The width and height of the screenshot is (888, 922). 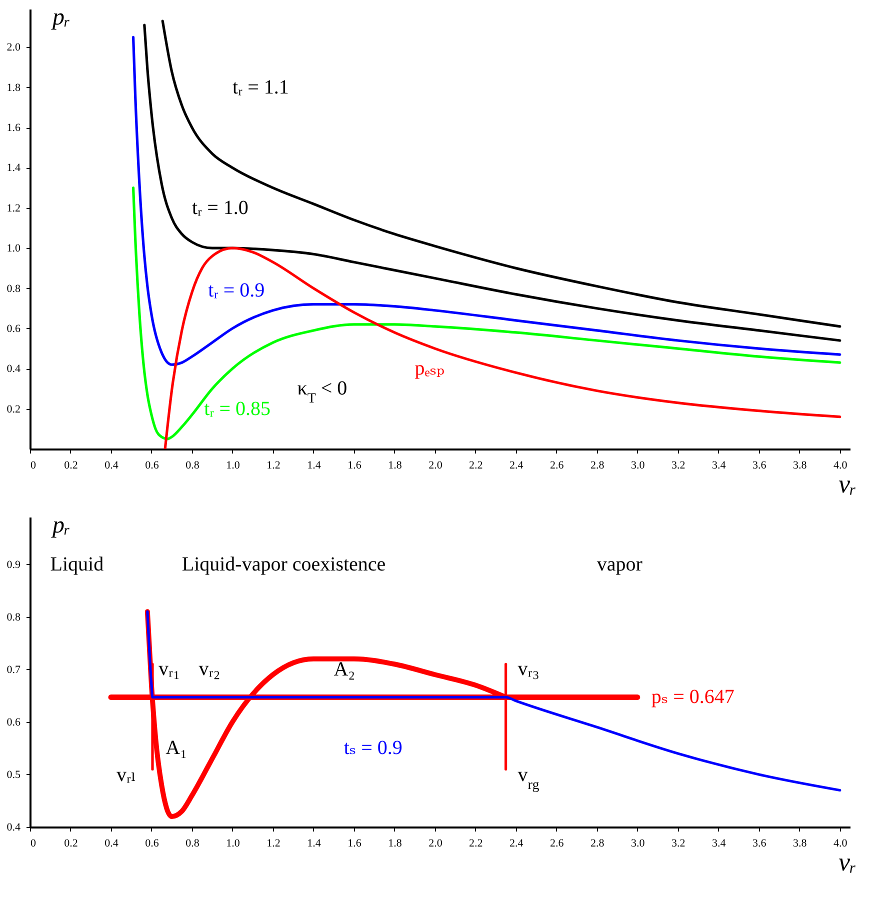 What do you see at coordinates (13, 774) in the screenshot?
I see `y-tick-label: 0.5` at bounding box center [13, 774].